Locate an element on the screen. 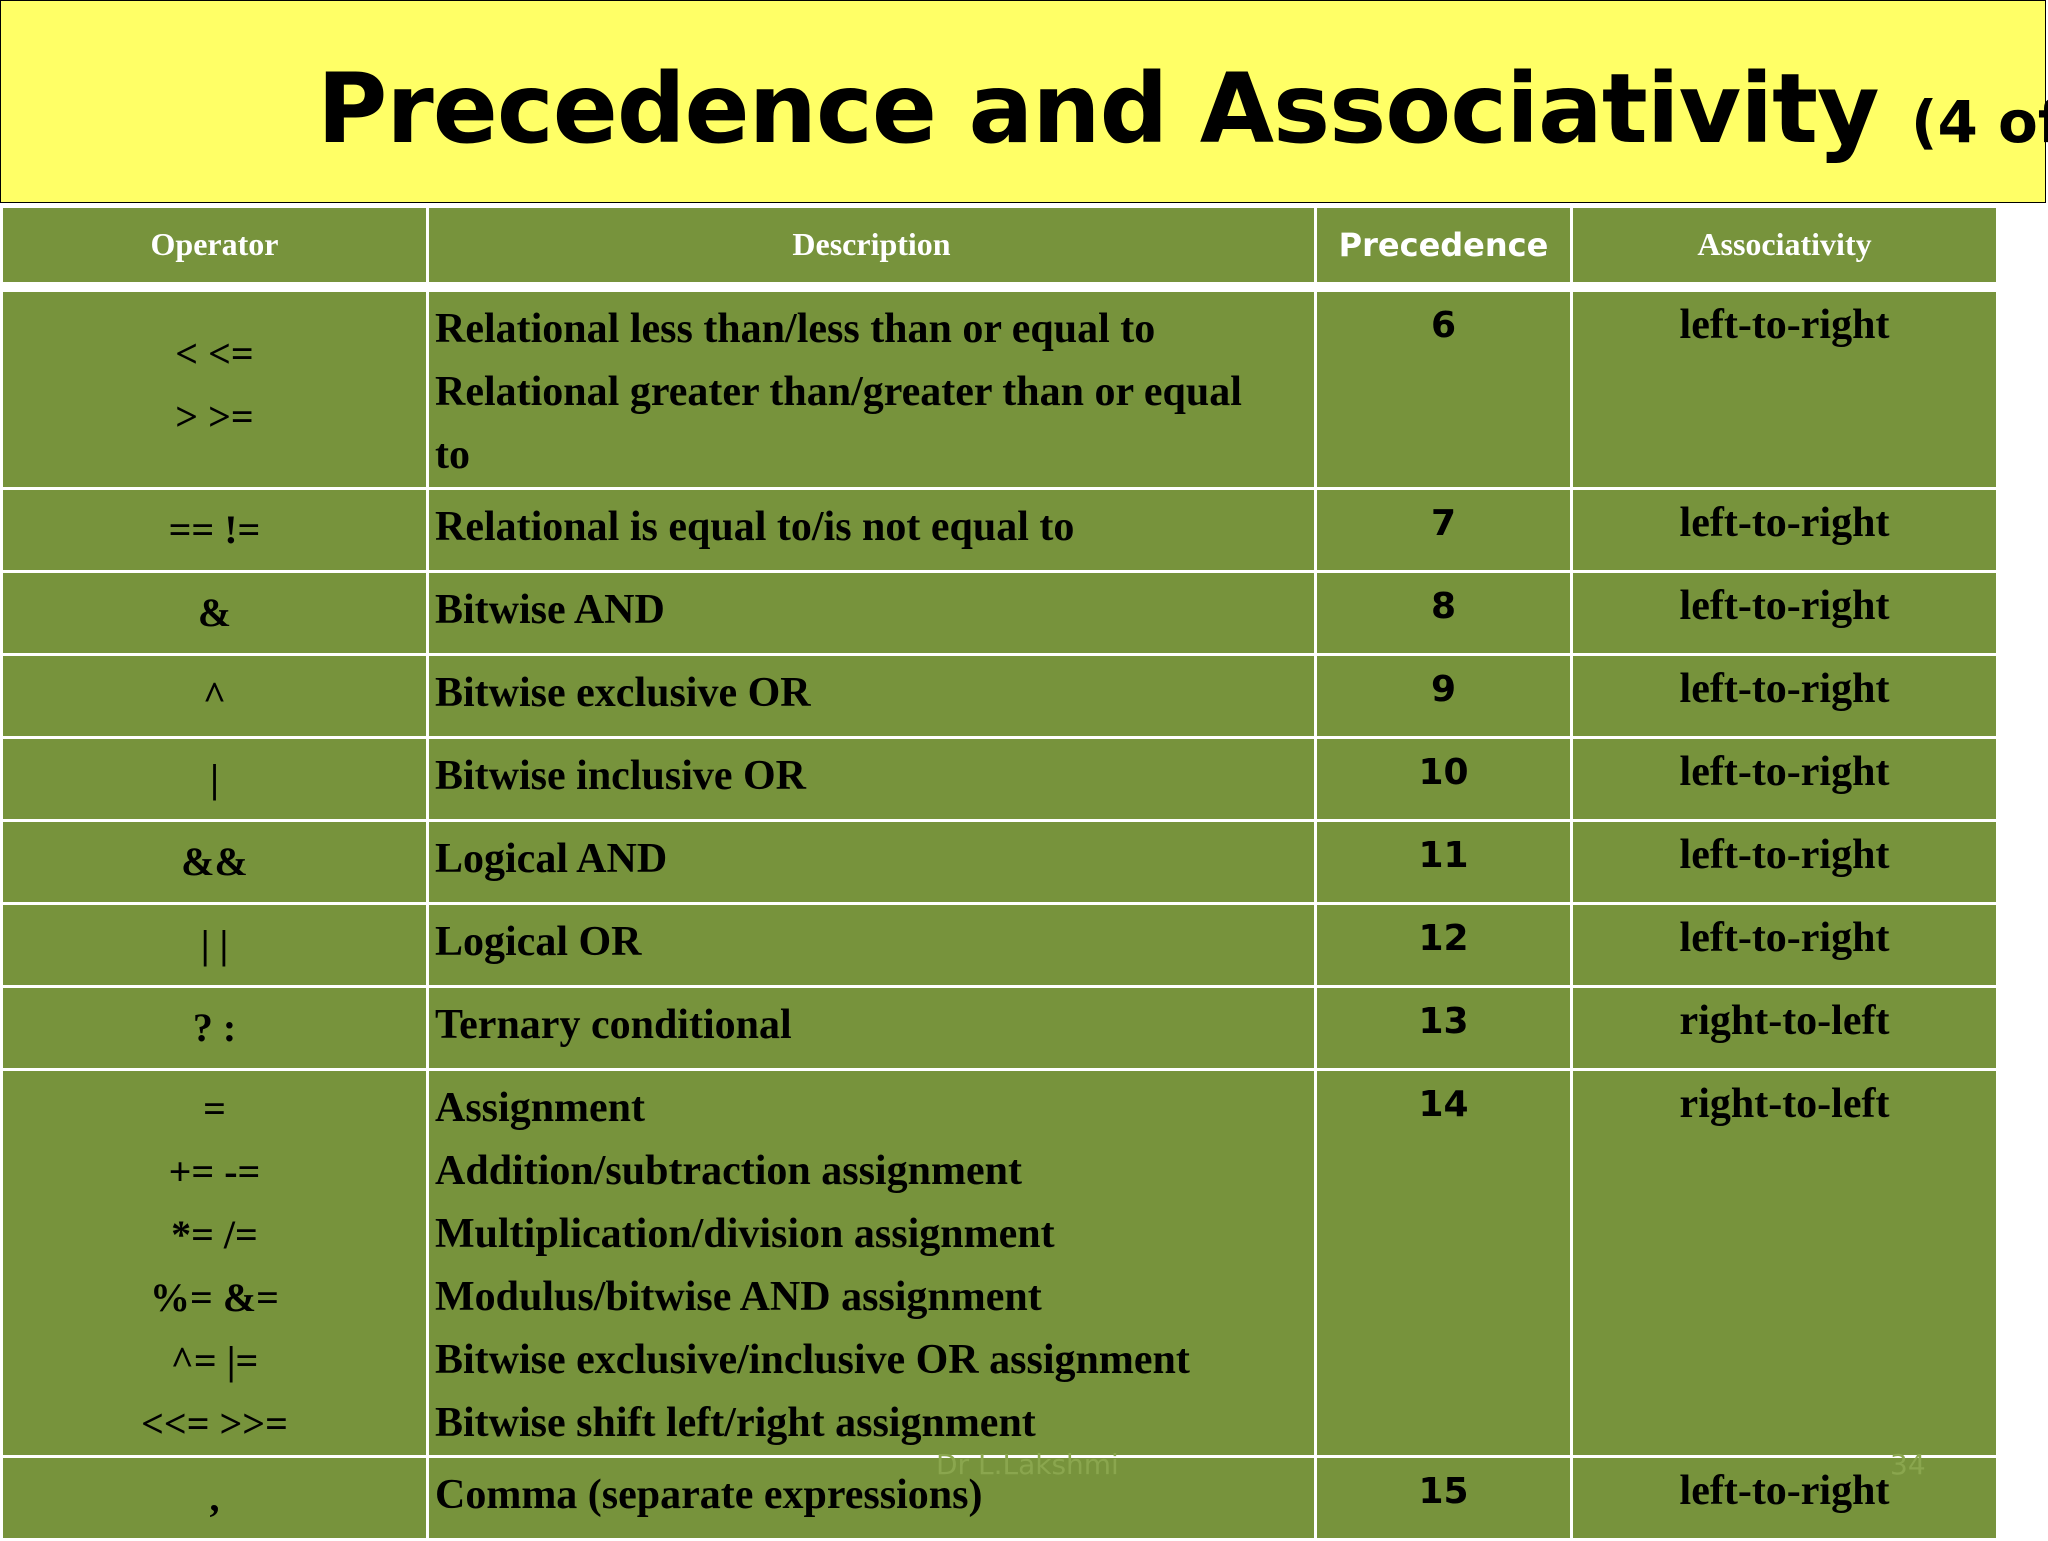 The width and height of the screenshot is (2048, 1541). header-description: Description is located at coordinates (871, 248).